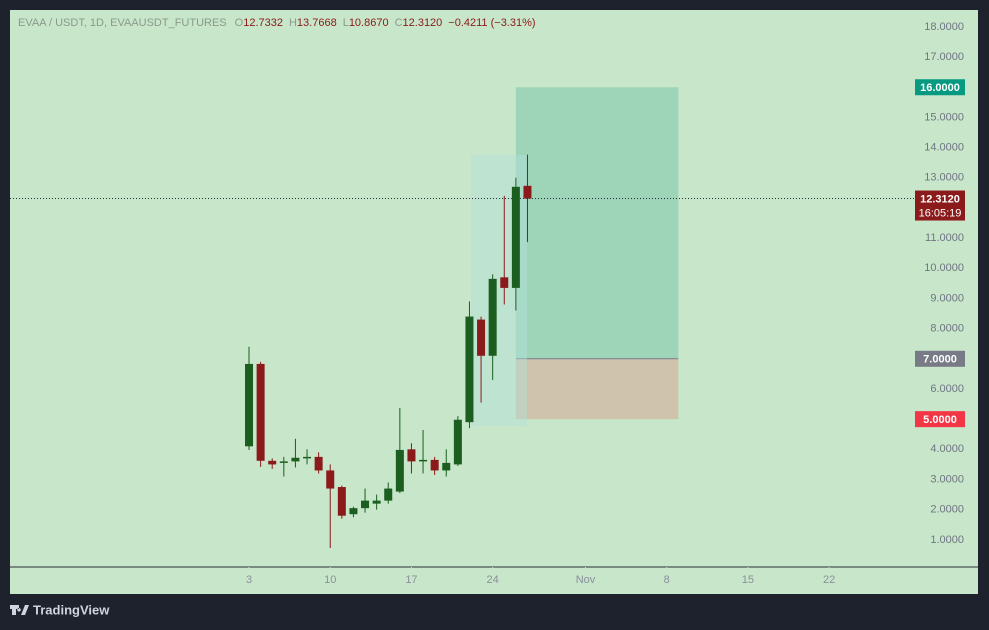  What do you see at coordinates (317, 23) in the screenshot?
I see `field-value: 13.7668` at bounding box center [317, 23].